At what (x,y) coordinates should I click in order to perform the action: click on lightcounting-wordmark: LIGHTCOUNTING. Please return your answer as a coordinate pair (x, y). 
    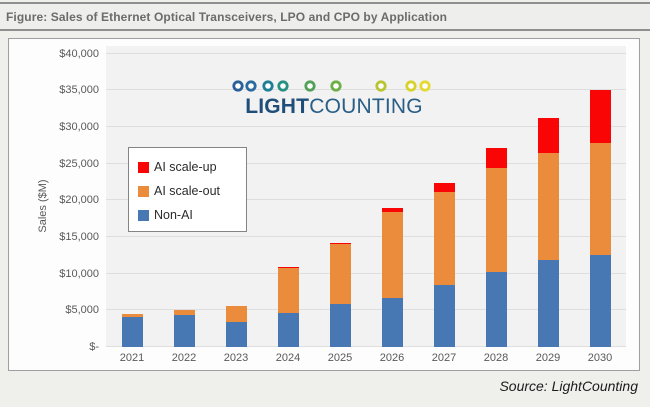
    Looking at the image, I should click on (334, 107).